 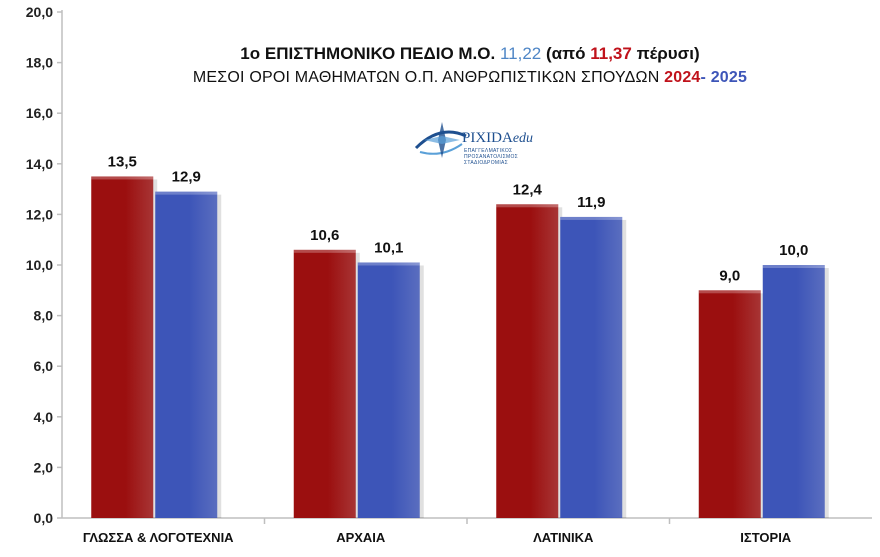 What do you see at coordinates (44, 366) in the screenshot?
I see `y-tick-label: 6,0` at bounding box center [44, 366].